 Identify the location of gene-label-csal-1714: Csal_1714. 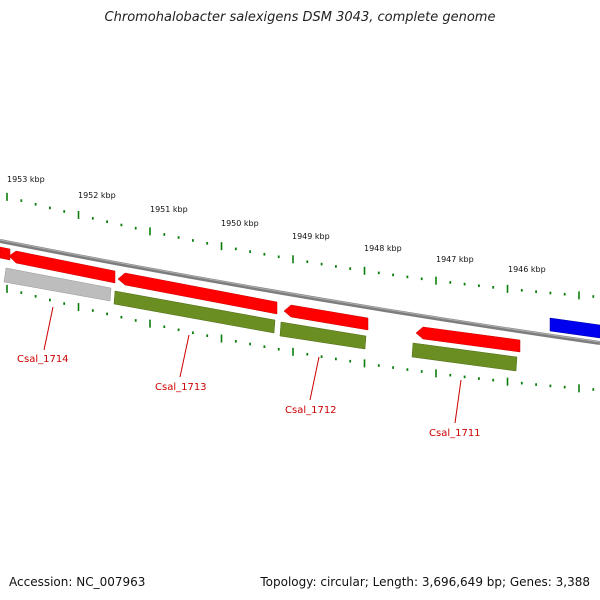
(43, 359).